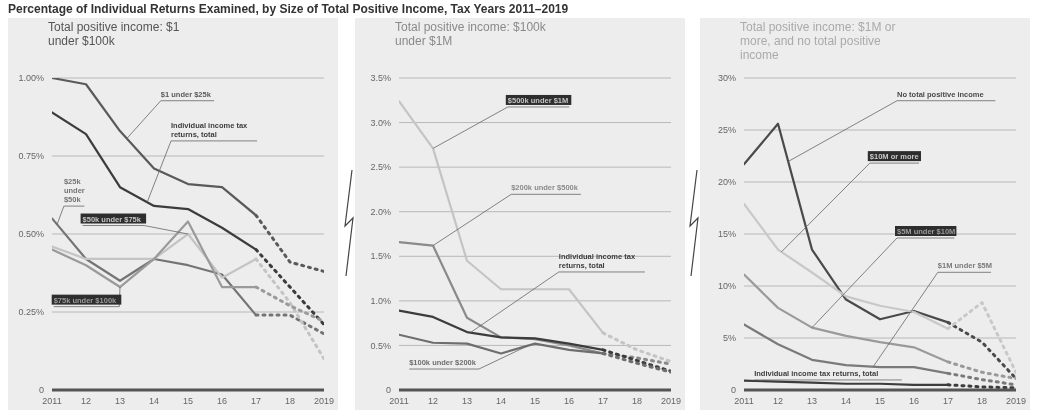  What do you see at coordinates (729, 338) in the screenshot?
I see `y-tick-label: 5%` at bounding box center [729, 338].